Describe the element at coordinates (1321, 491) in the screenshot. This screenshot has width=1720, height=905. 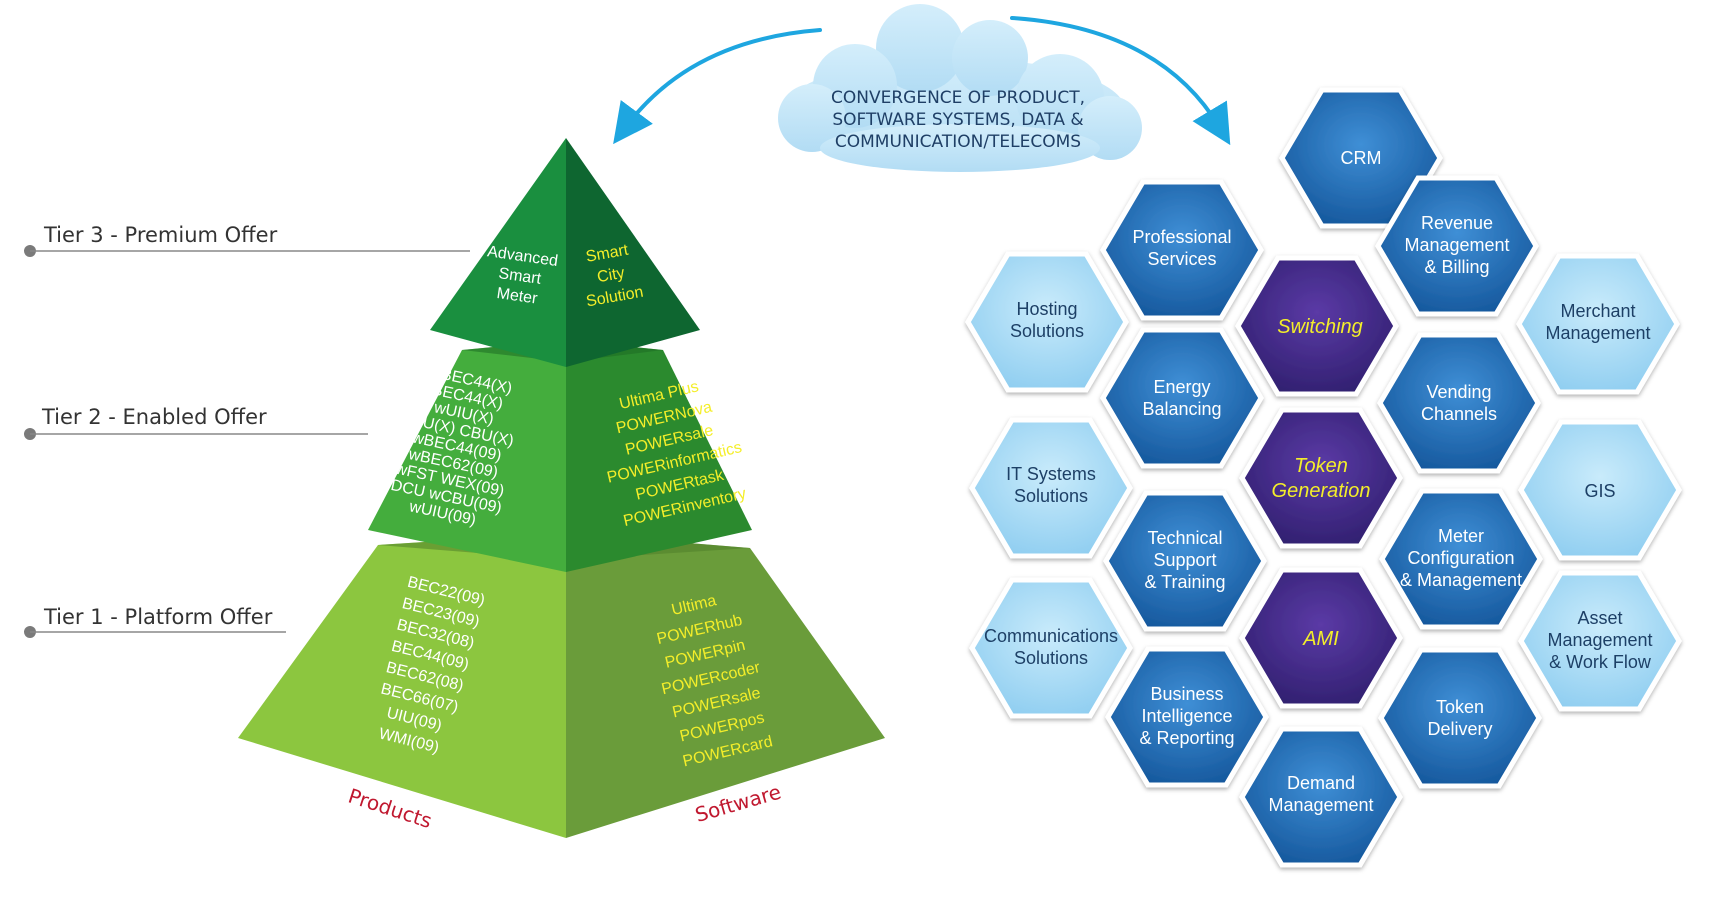
I see `hex-token-generation-line-1: Generation` at that location.